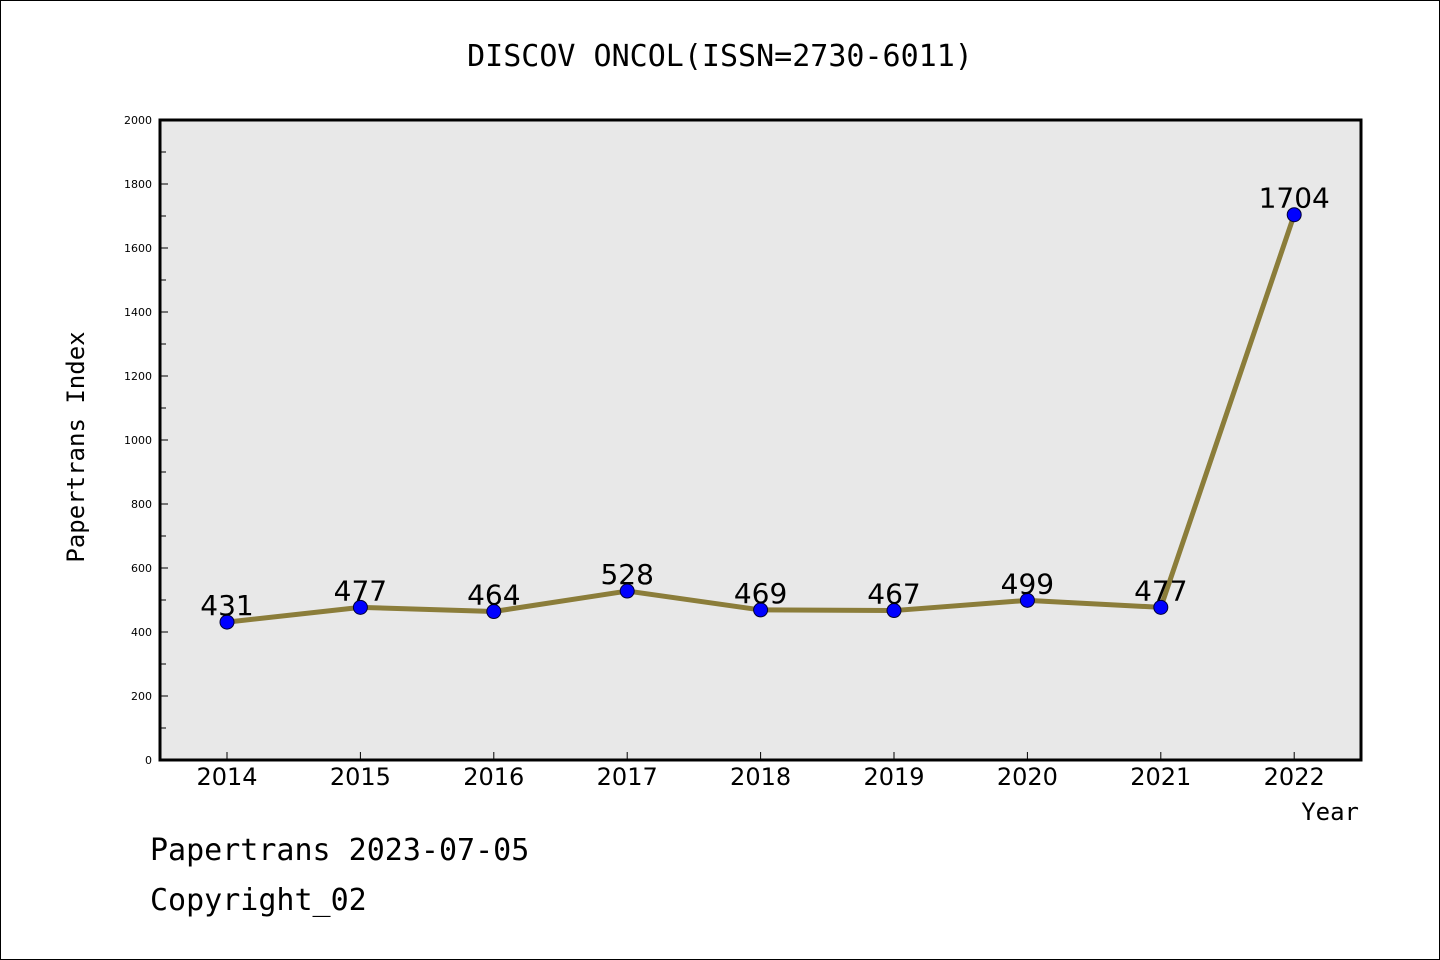  What do you see at coordinates (1294, 198) in the screenshot?
I see `data-label: 1704` at bounding box center [1294, 198].